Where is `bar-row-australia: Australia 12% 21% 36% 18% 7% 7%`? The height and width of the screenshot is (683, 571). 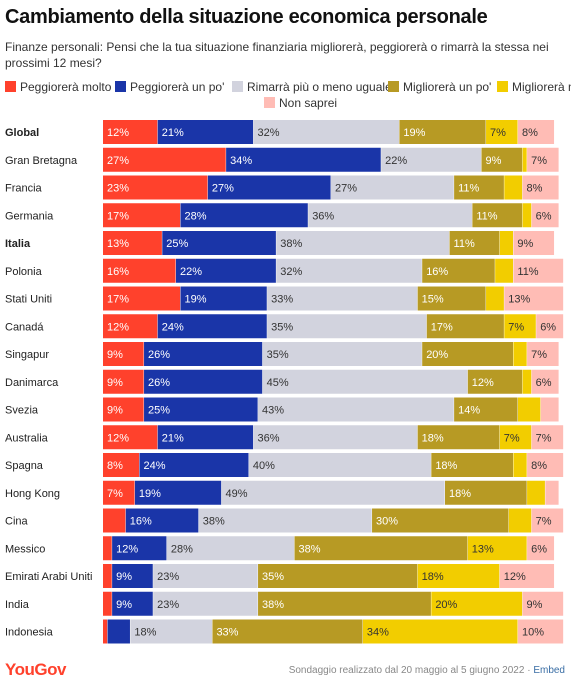 bar-row-australia: Australia 12% 21% 36% 18% 7% 7% is located at coordinates (284, 437).